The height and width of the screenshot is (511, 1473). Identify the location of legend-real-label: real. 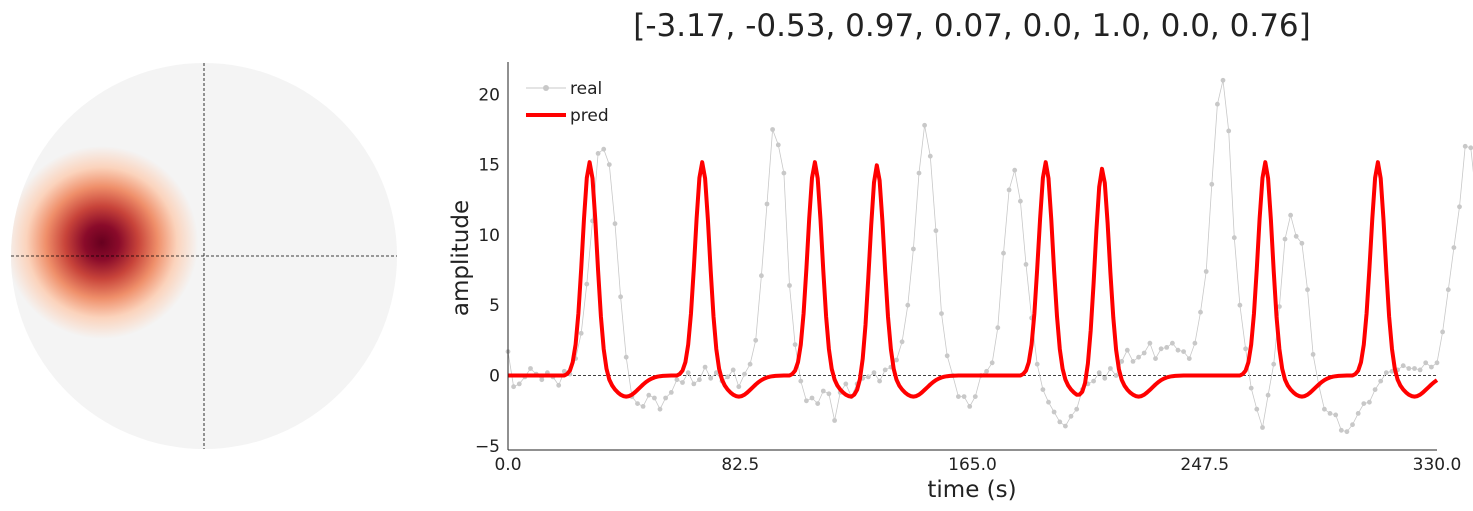
(586, 89).